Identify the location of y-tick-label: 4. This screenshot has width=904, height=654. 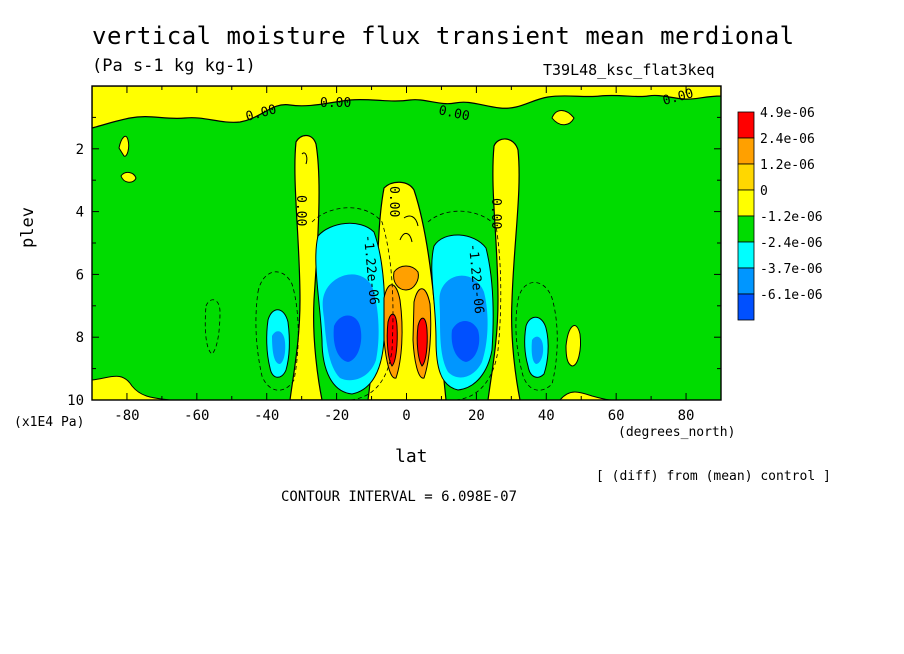
(80, 213).